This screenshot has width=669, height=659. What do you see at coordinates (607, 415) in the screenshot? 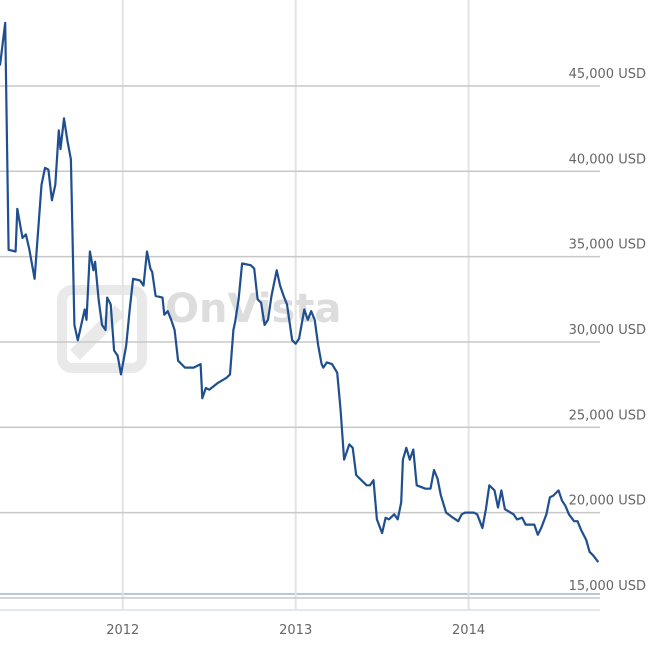
I see `y-tick-label: 25,000 USD` at bounding box center [607, 415].